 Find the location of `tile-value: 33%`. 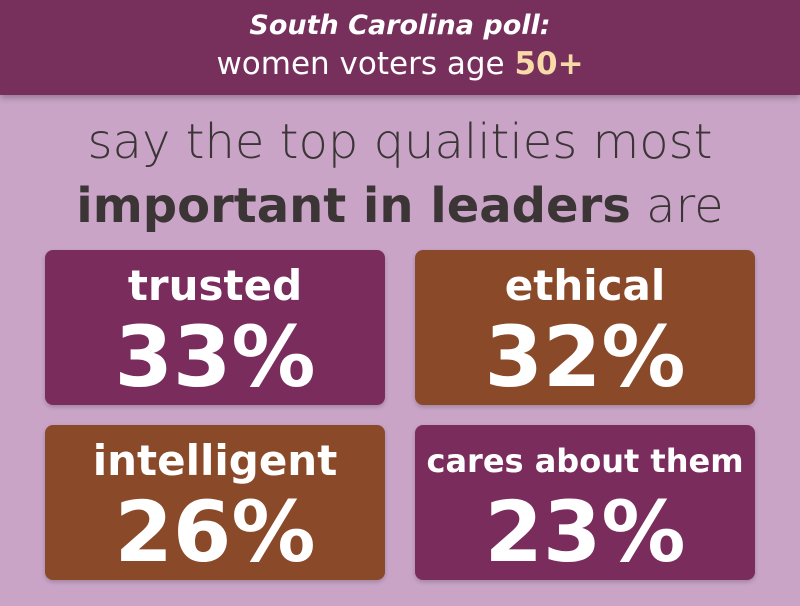

tile-value: 33% is located at coordinates (215, 357).